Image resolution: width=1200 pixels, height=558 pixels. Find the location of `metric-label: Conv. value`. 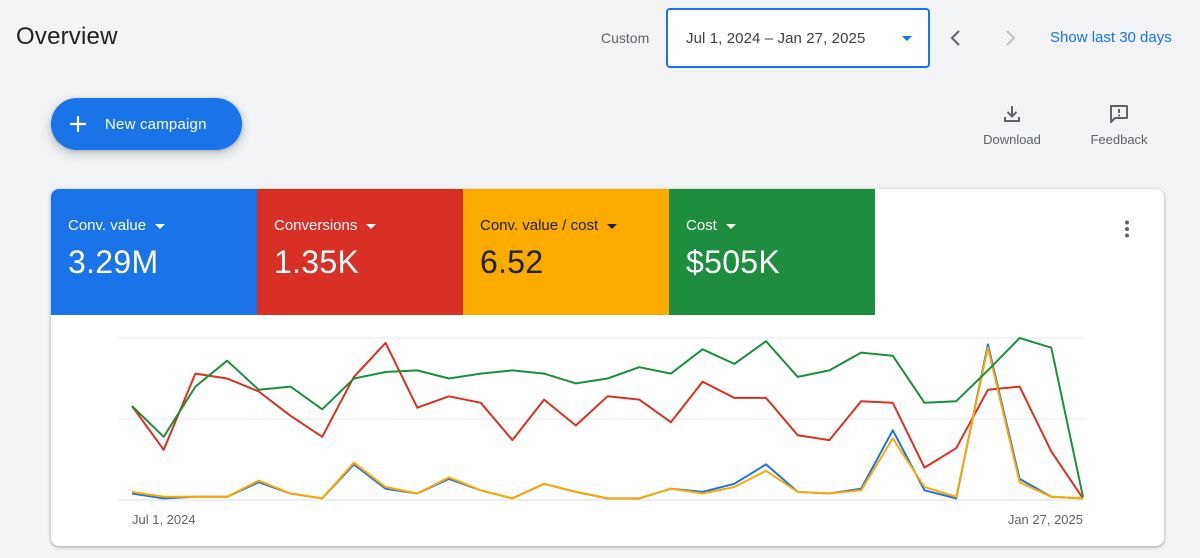

metric-label: Conv. value is located at coordinates (107, 225).